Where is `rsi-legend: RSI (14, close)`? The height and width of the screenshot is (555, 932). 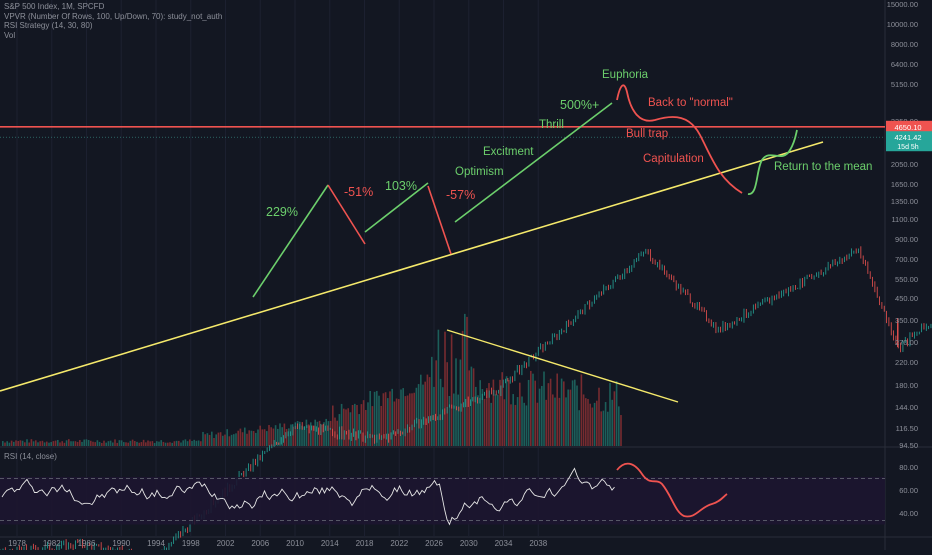 rsi-legend: RSI (14, close) is located at coordinates (30, 456).